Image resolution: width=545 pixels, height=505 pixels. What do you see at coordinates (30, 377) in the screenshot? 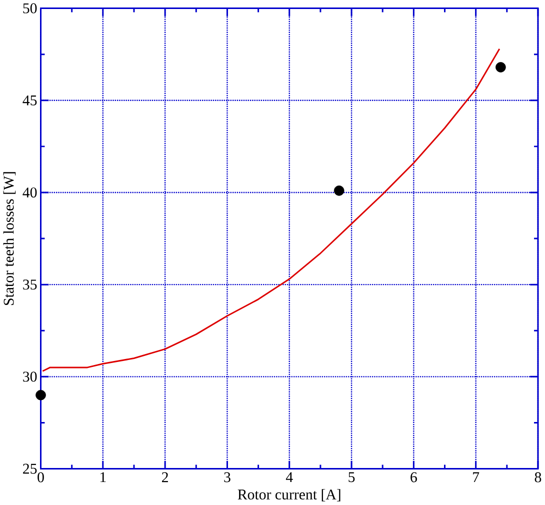
I see `y-tick-label: 30` at bounding box center [30, 377].